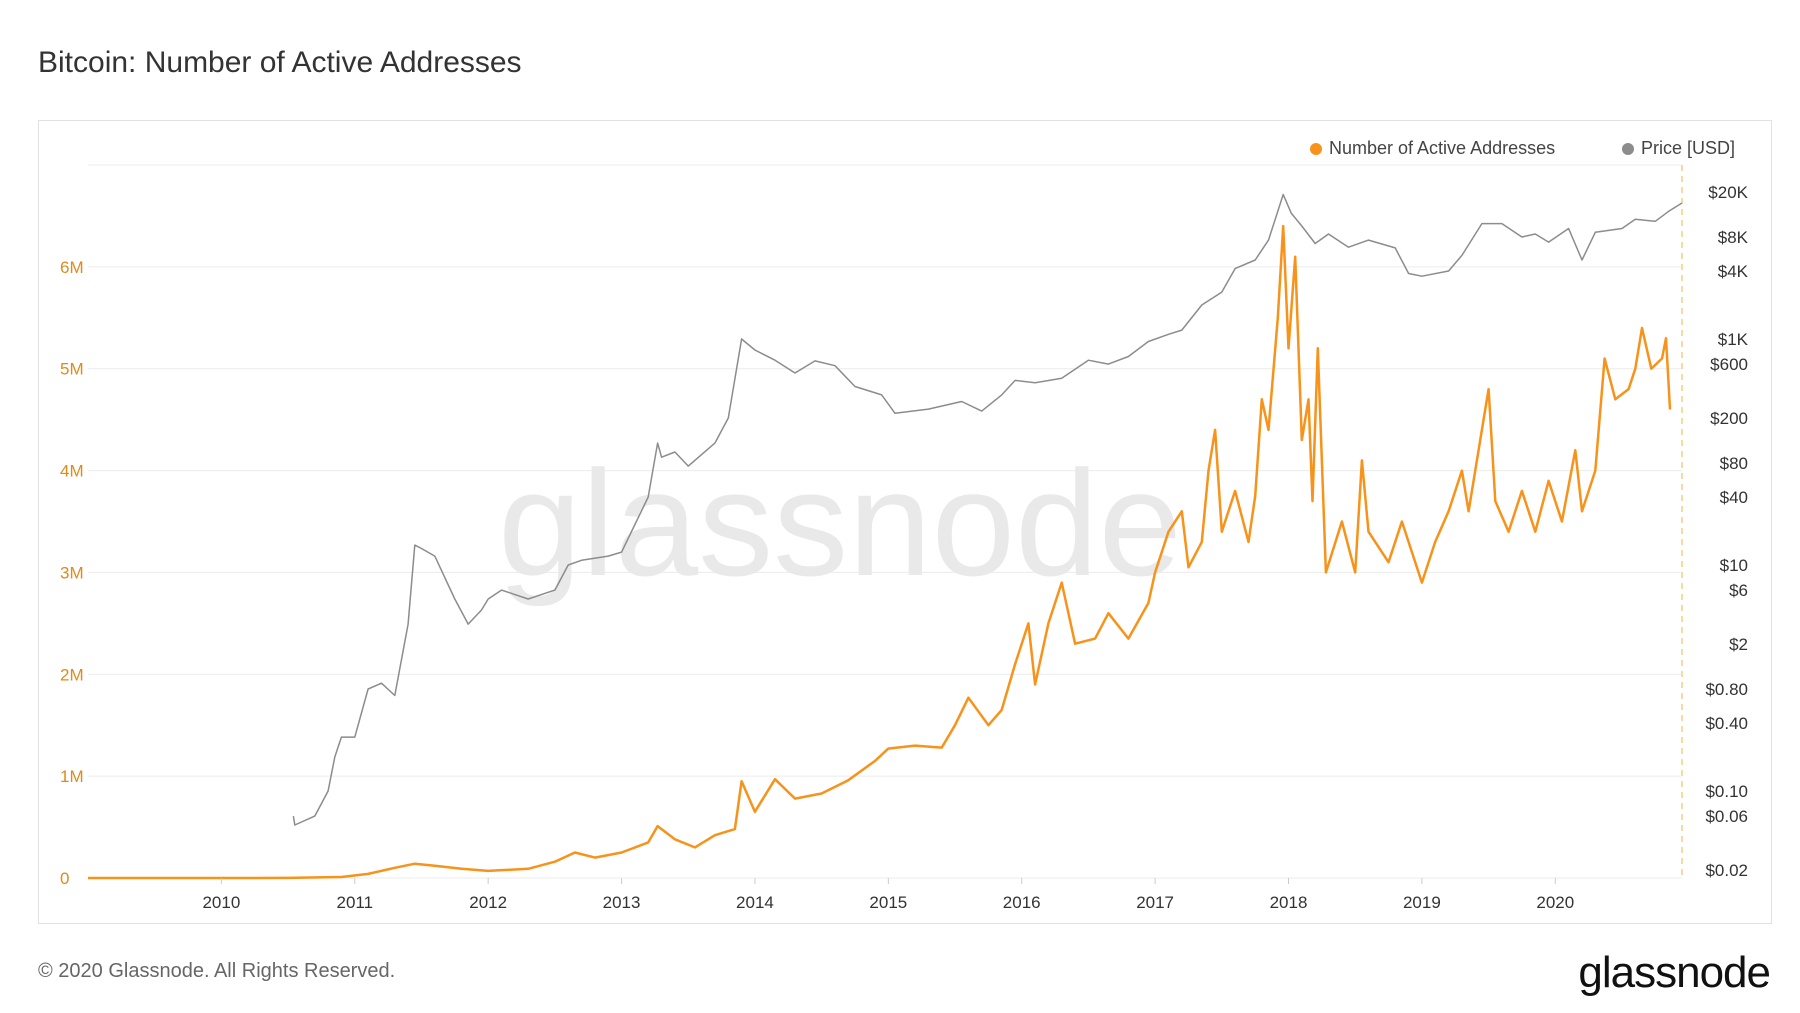 The image size is (1800, 1013). Describe the element at coordinates (72, 267) in the screenshot. I see `y-left-tick-label: 6M` at that location.